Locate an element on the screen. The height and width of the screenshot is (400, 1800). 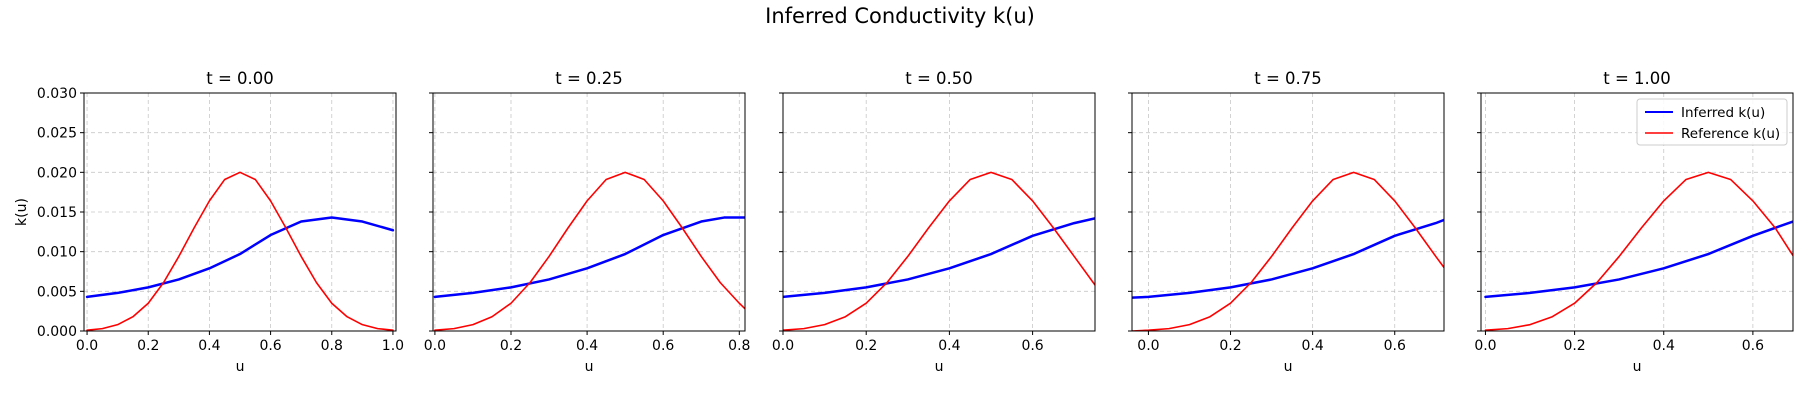
panel-3: 0.0 0.2 0.4 0.6 u t = 0.75 is located at coordinates (1286, 222).